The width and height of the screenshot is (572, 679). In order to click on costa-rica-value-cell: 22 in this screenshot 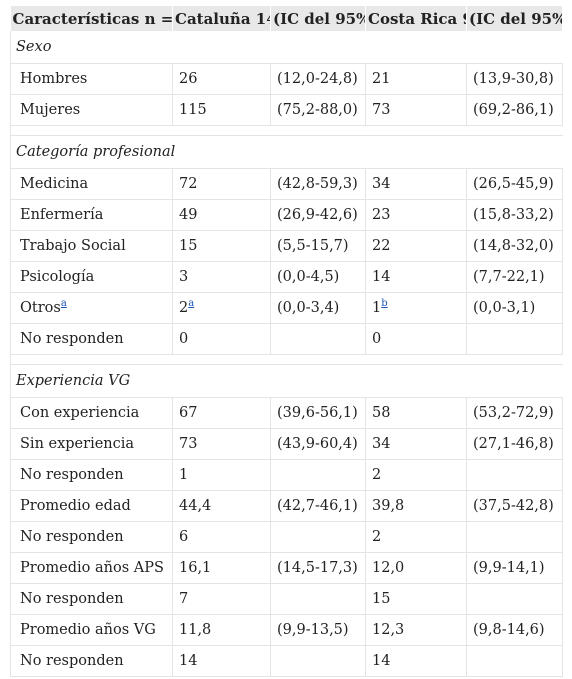, I will do `click(416, 246)`.